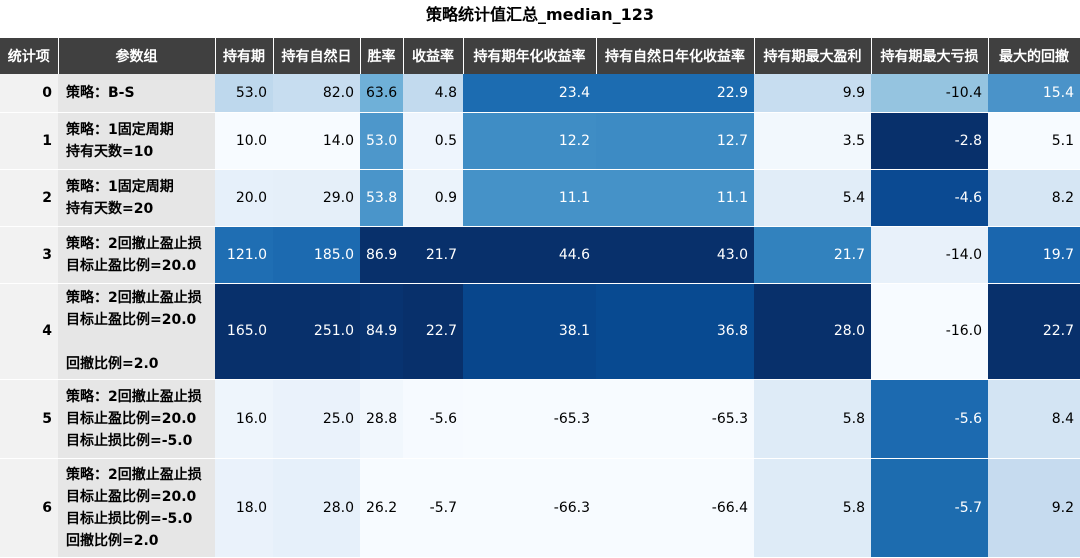 Image resolution: width=1080 pixels, height=558 pixels. Describe the element at coordinates (381, 198) in the screenshot. I see `value-cell: 53.8` at that location.